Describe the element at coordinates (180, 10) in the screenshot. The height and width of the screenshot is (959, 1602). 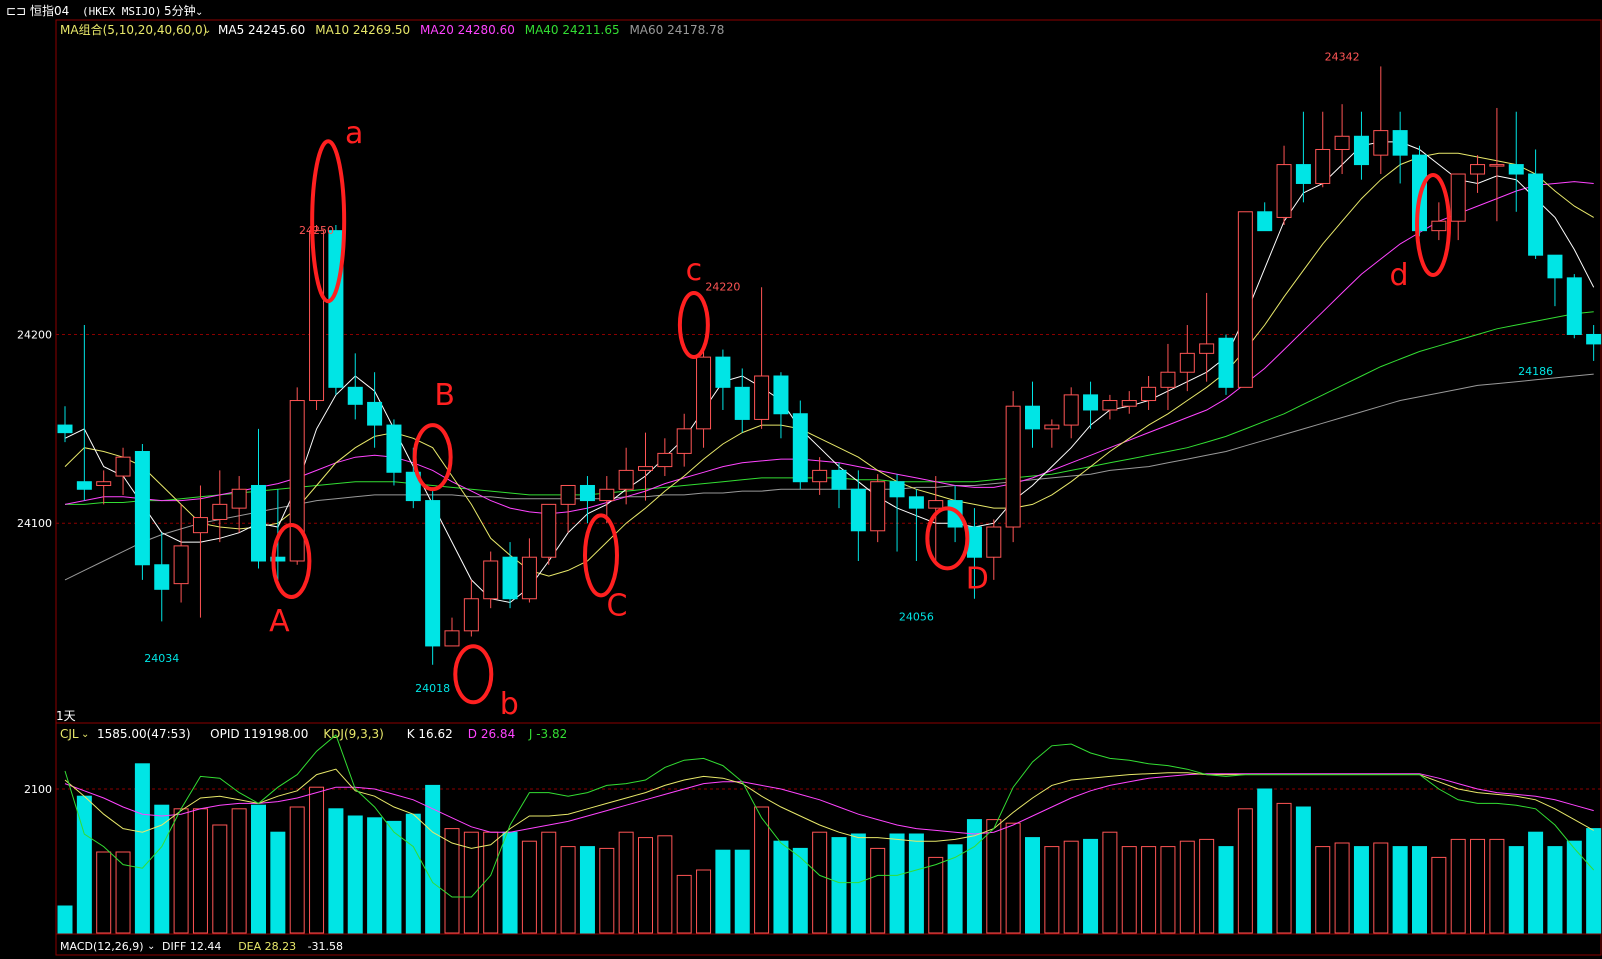
I see `period-selector: 5分钟` at that location.